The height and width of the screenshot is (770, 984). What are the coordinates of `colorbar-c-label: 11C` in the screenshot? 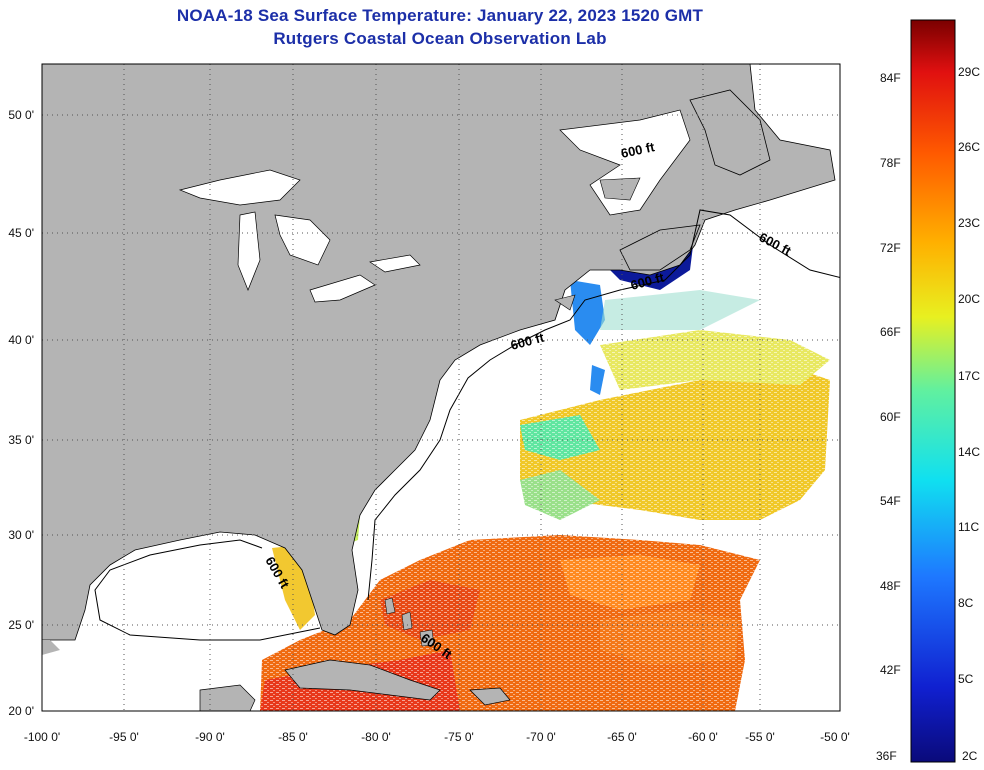 It's located at (969, 527).